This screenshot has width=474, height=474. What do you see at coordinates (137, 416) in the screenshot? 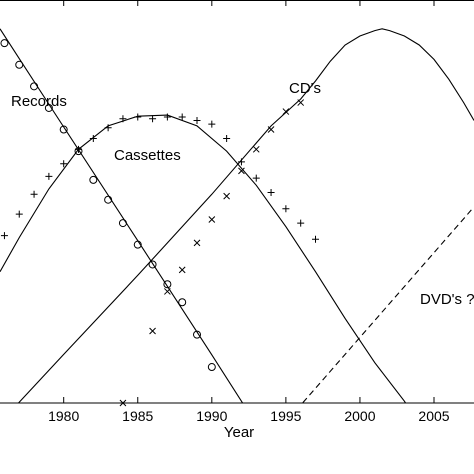
I see `x-tick-label: 1985` at bounding box center [137, 416].